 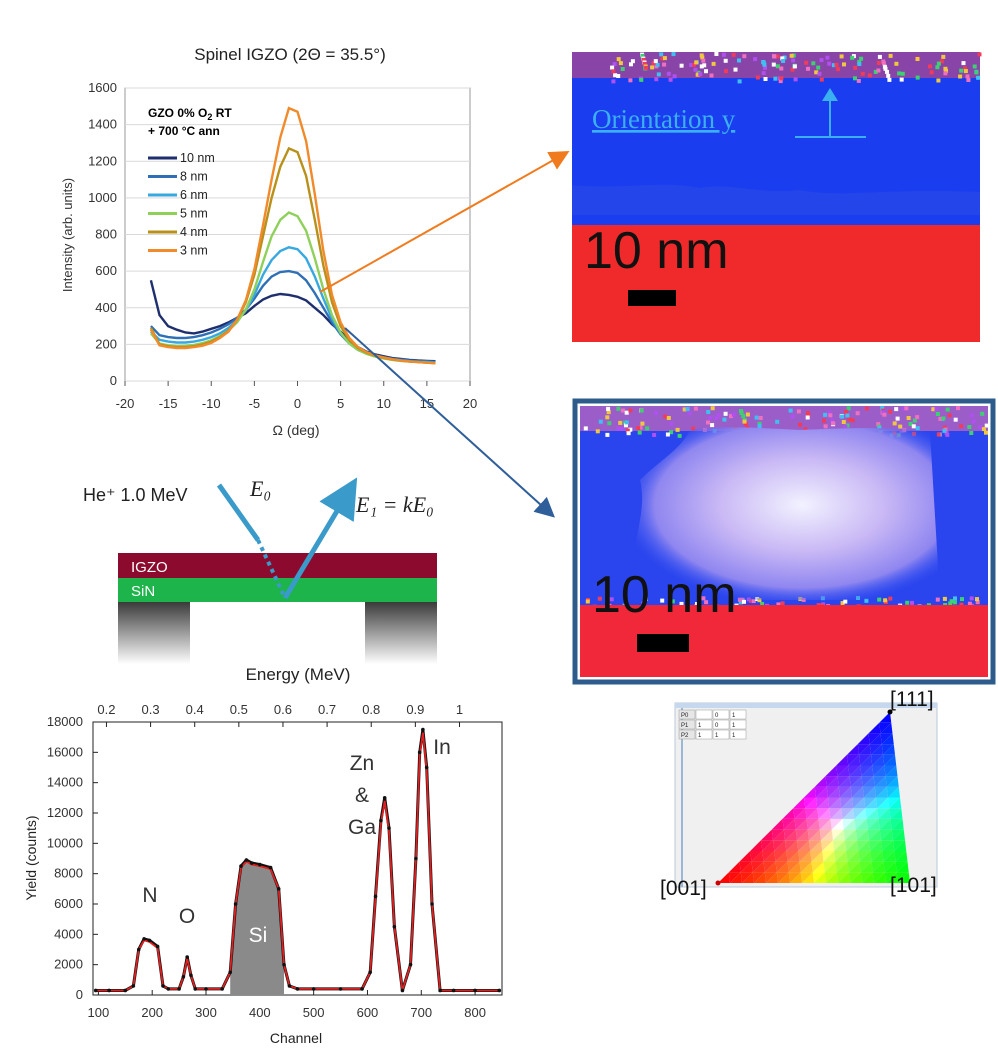 I want to click on ipf-table-cell, so click(x=721, y=734).